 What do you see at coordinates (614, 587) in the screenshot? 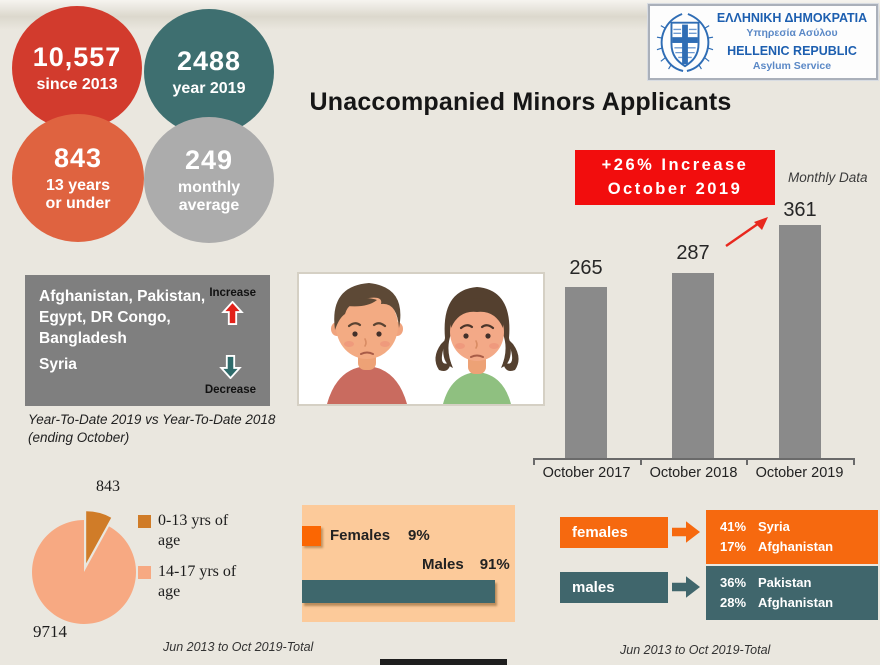
I see `males-tag-box: males` at bounding box center [614, 587].